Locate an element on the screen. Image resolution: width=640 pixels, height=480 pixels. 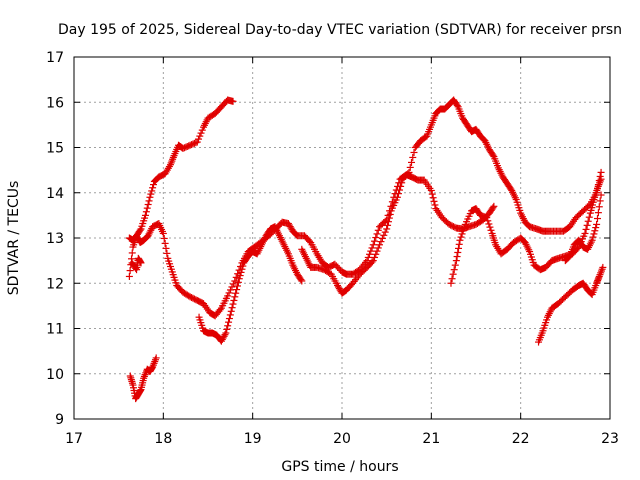
x-tick-label: 20 is located at coordinates (342, 439).